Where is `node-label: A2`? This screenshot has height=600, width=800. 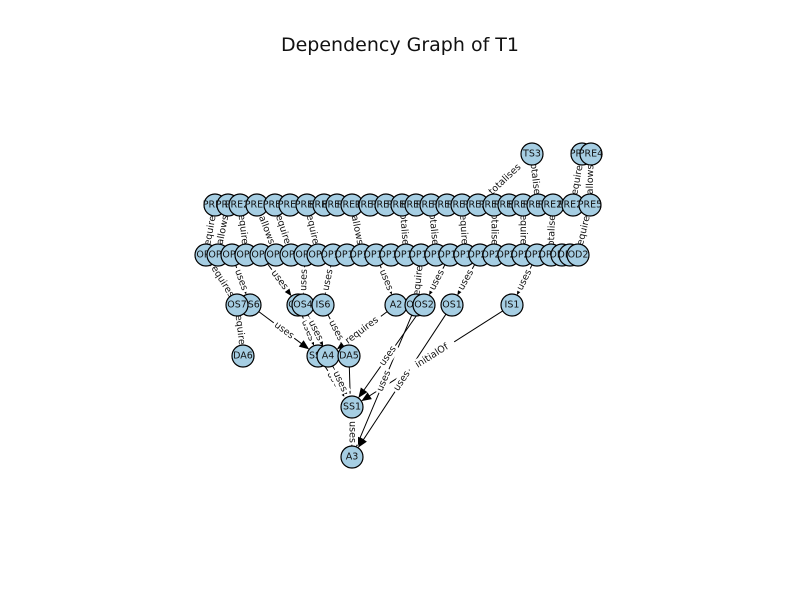 node-label: A2 is located at coordinates (396, 305).